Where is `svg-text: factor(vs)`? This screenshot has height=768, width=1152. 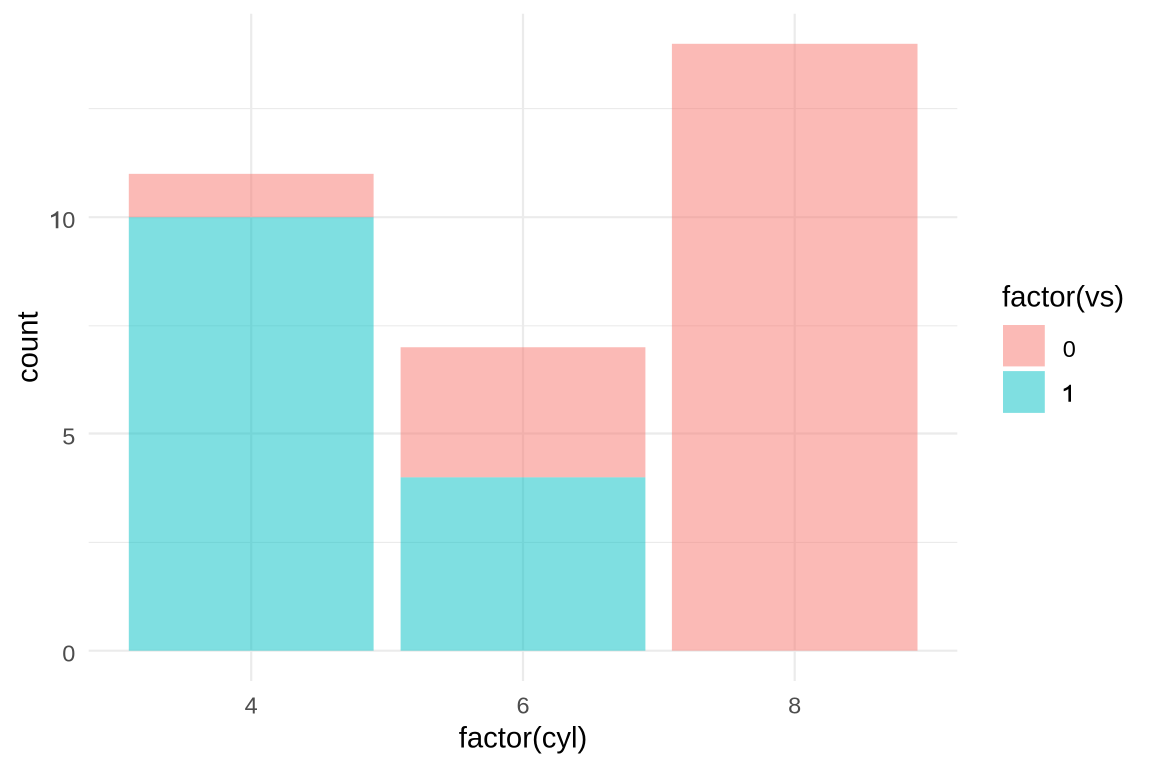
svg-text: factor(vs) is located at coordinates (1063, 296).